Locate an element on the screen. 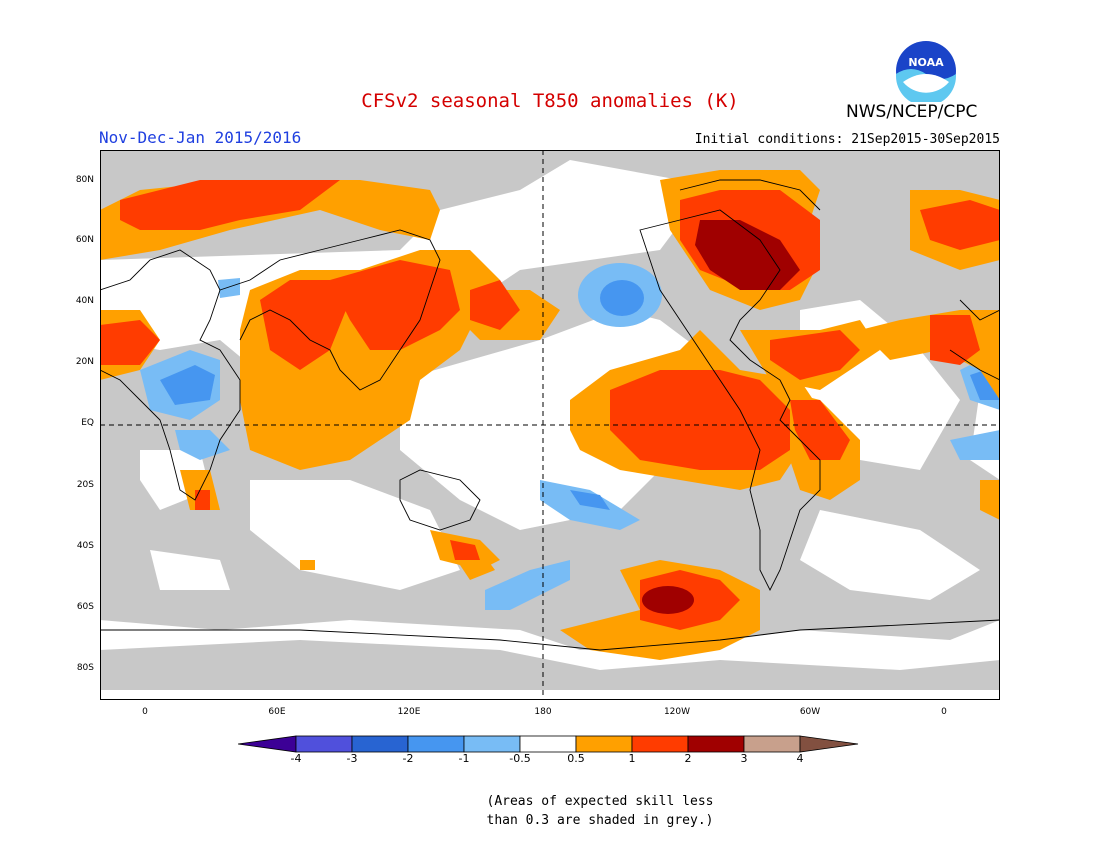  colorbar-label: -2 is located at coordinates (408, 758).